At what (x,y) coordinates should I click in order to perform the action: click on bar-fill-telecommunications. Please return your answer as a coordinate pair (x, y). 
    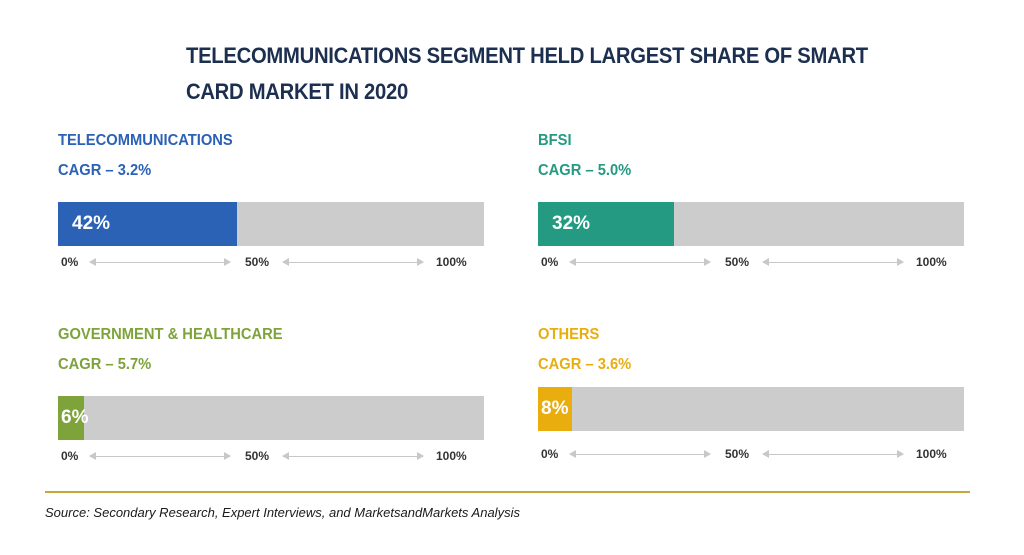
    Looking at the image, I should click on (147, 224).